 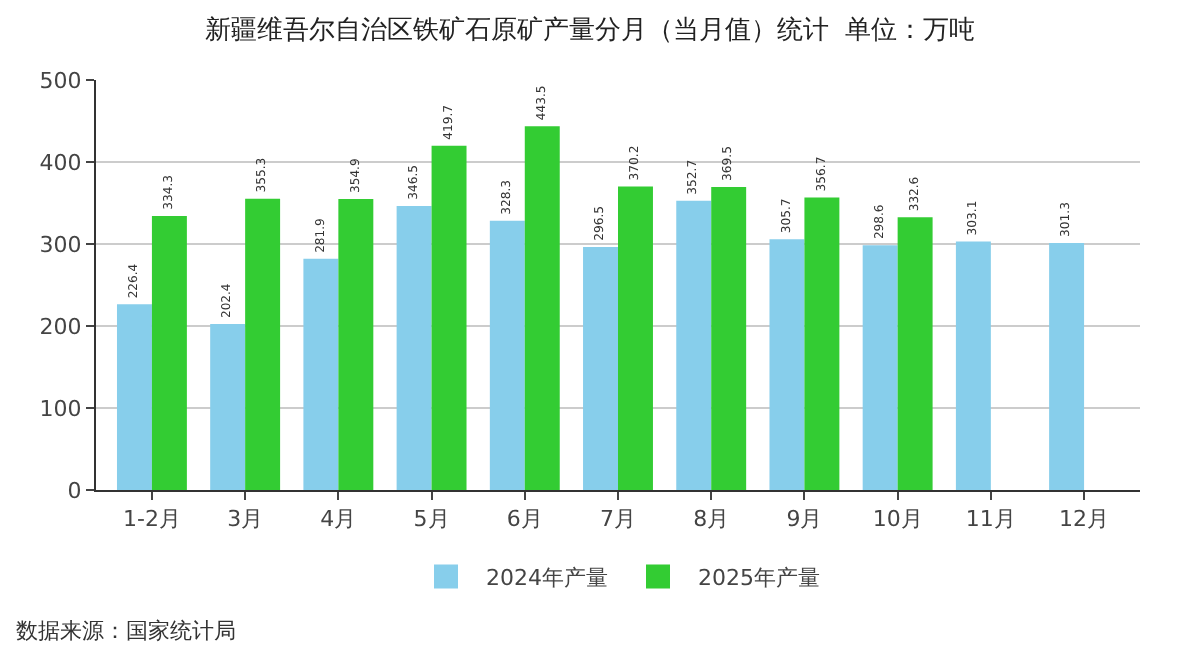 What do you see at coordinates (547, 577) in the screenshot?
I see `legend-label: 2024年产量` at bounding box center [547, 577].